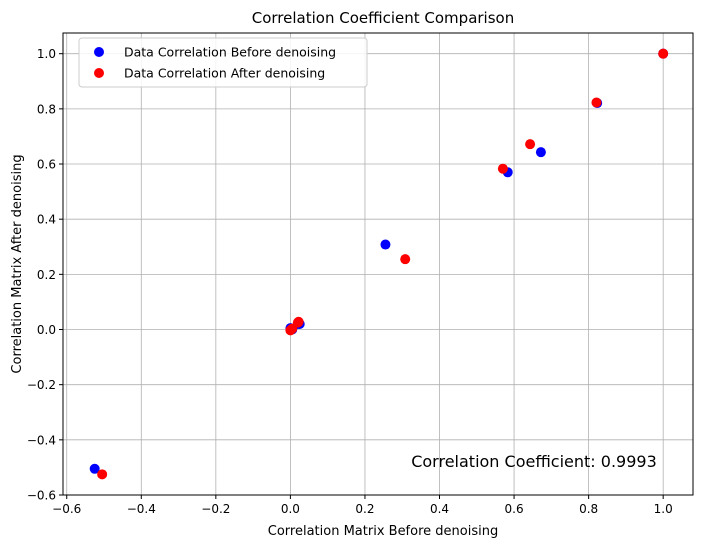 Image resolution: width=702 pixels, height=547 pixels. What do you see at coordinates (41, 440) in the screenshot?
I see `y-tick-label: −0.4` at bounding box center [41, 440].